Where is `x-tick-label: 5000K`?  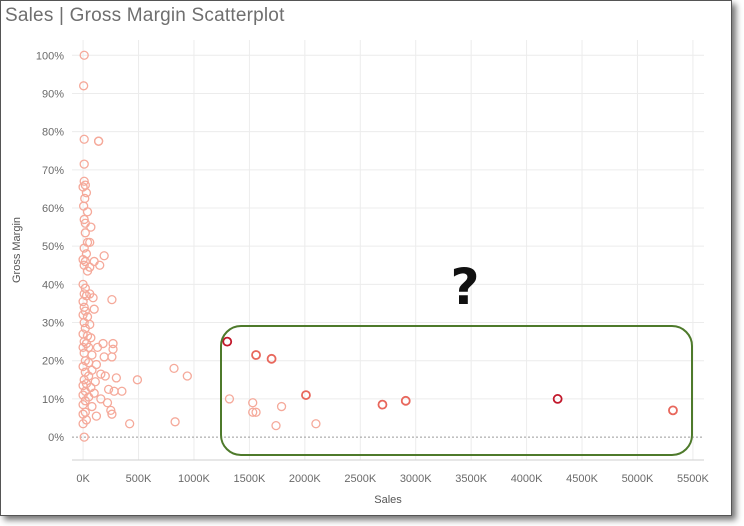
x-tick-label: 5000K is located at coordinates (638, 479).